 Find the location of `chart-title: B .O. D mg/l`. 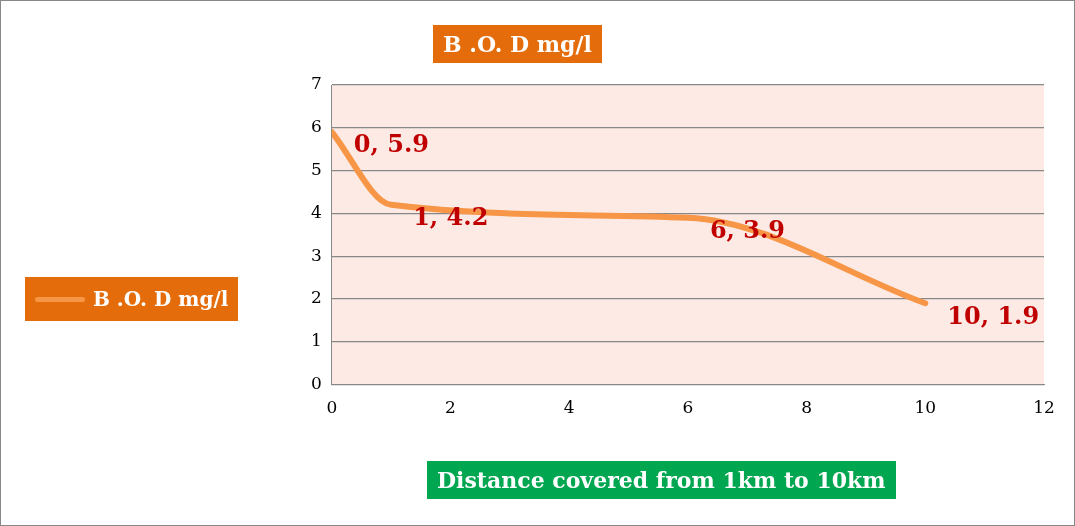

chart-title: B .O. D mg/l is located at coordinates (517, 44).